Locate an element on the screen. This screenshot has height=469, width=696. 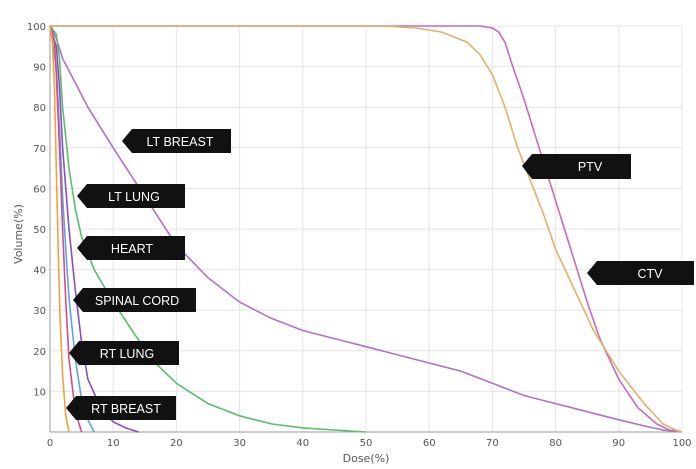
callout-ptv-label: PTV is located at coordinates (590, 167).